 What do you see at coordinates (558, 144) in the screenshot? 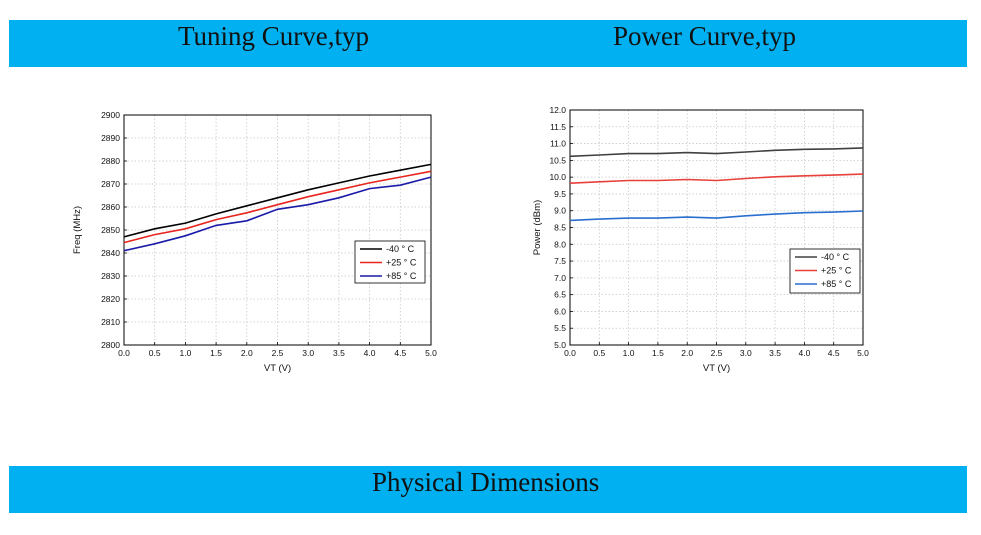
I see `y-tick-label: 11.0` at bounding box center [558, 144].